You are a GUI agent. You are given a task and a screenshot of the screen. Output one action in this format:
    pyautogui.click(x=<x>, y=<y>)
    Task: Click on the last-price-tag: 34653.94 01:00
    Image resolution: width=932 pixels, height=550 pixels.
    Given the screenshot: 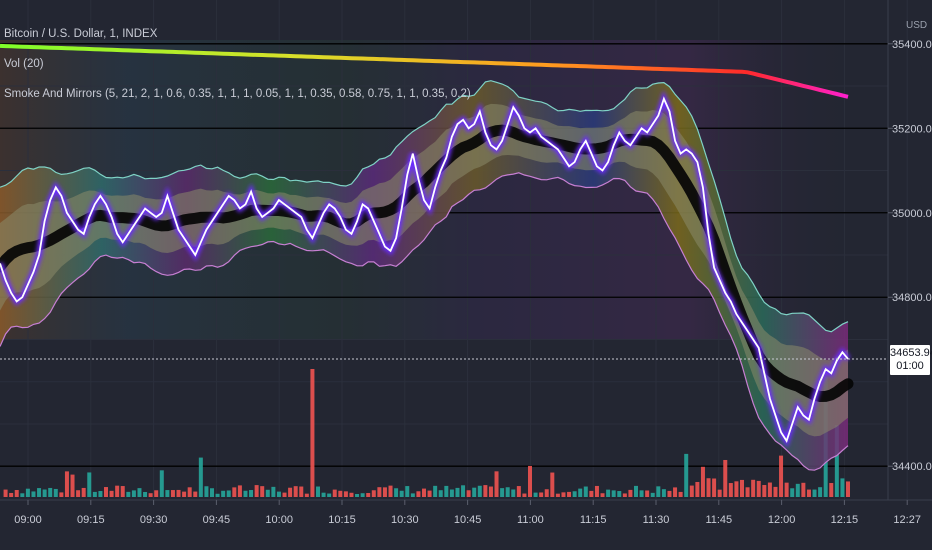 What is the action you would take?
    pyautogui.click(x=911, y=359)
    